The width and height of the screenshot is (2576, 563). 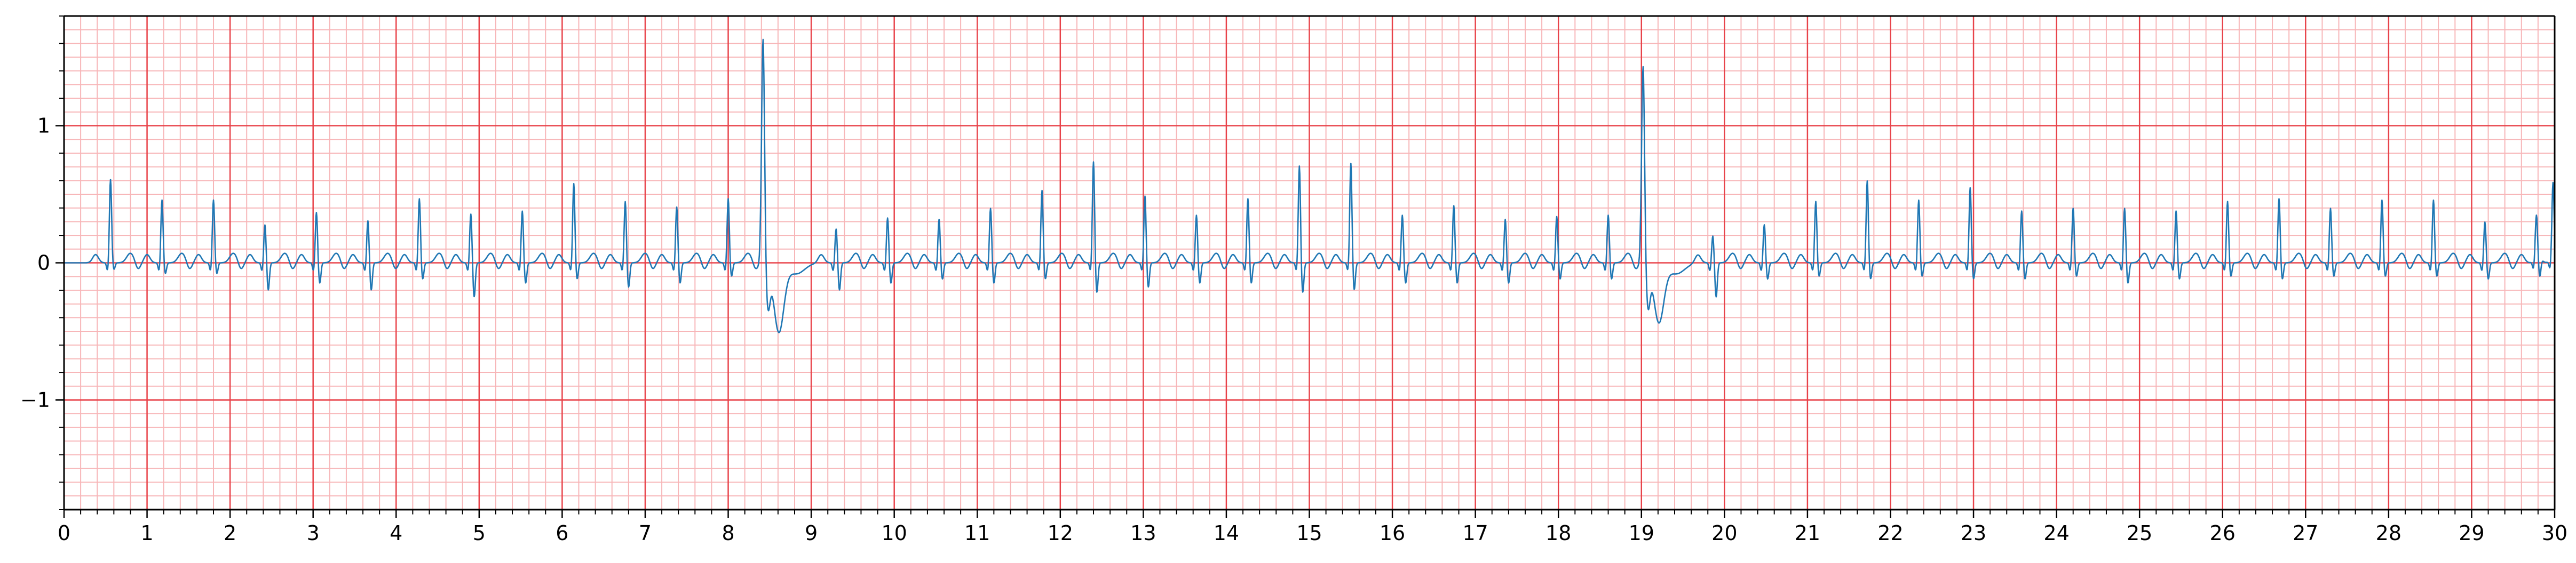 What do you see at coordinates (1973, 533) in the screenshot?
I see `x-tick-label: 23` at bounding box center [1973, 533].